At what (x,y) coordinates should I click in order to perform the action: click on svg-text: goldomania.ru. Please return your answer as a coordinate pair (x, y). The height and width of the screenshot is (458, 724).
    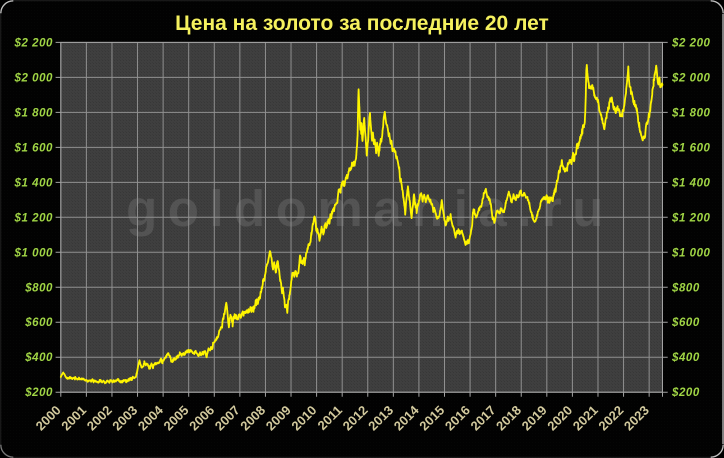
    Looking at the image, I should click on (370, 208).